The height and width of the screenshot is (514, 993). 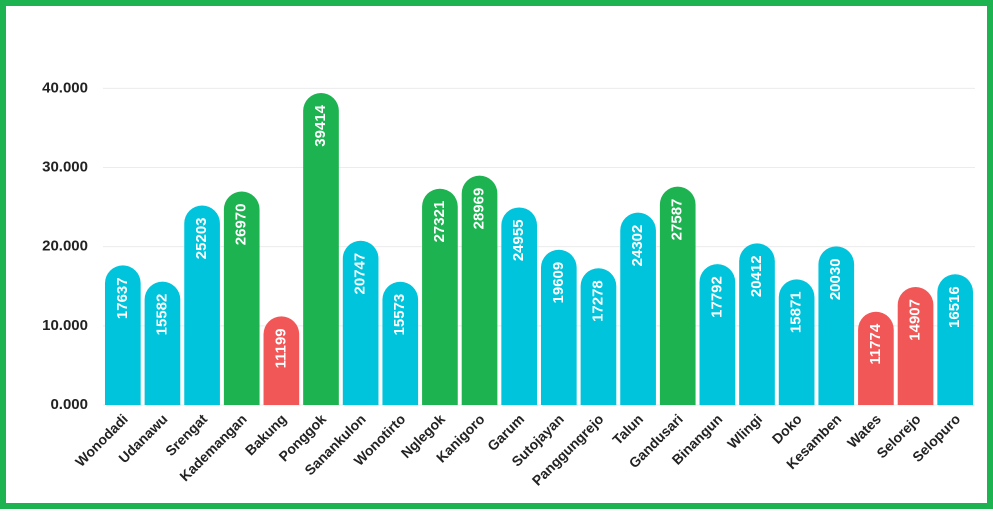 I want to click on value-label: 20030, so click(x=835, y=279).